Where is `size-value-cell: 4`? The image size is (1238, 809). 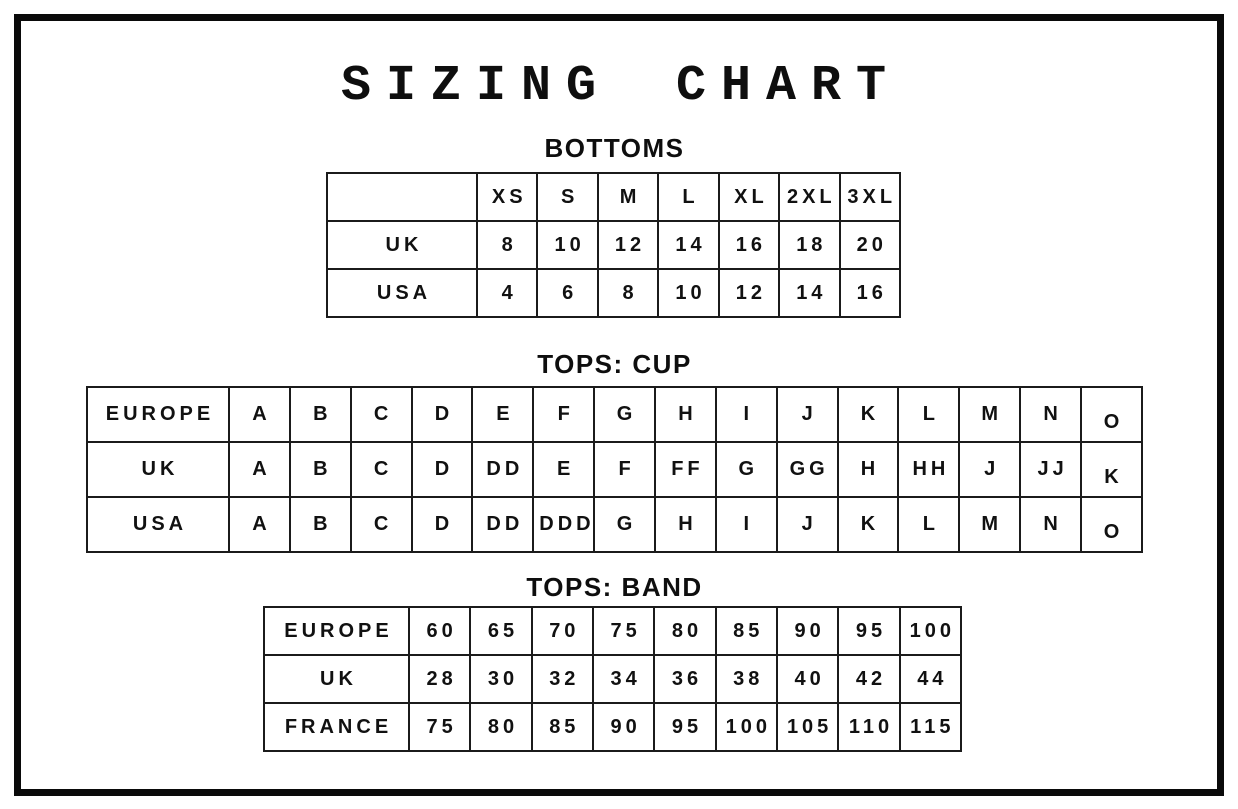
size-value-cell: 4 is located at coordinates (507, 293).